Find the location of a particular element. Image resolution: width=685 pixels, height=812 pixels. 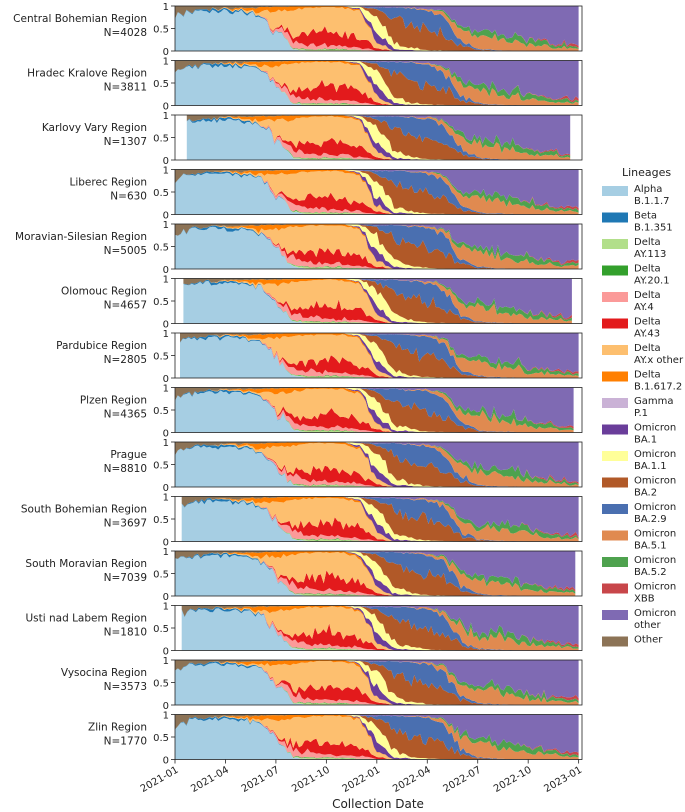

panel-n-label: N=4028 is located at coordinates (125, 33).